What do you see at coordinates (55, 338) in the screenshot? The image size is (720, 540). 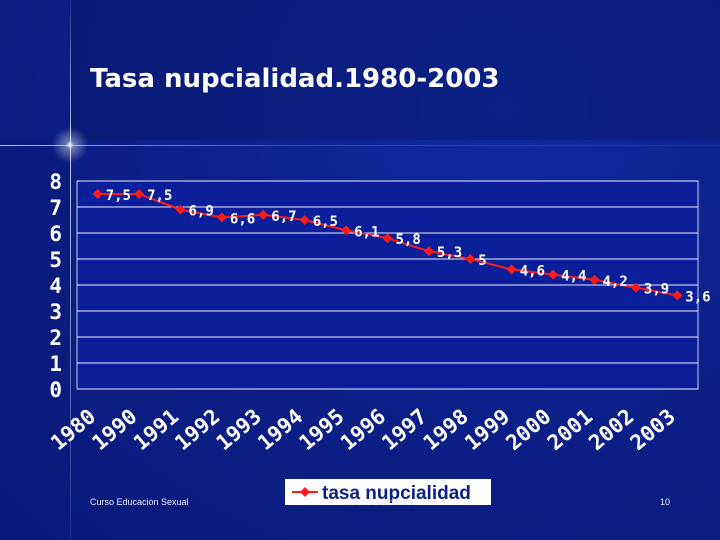 I see `y-tick-label: 2` at bounding box center [55, 338].